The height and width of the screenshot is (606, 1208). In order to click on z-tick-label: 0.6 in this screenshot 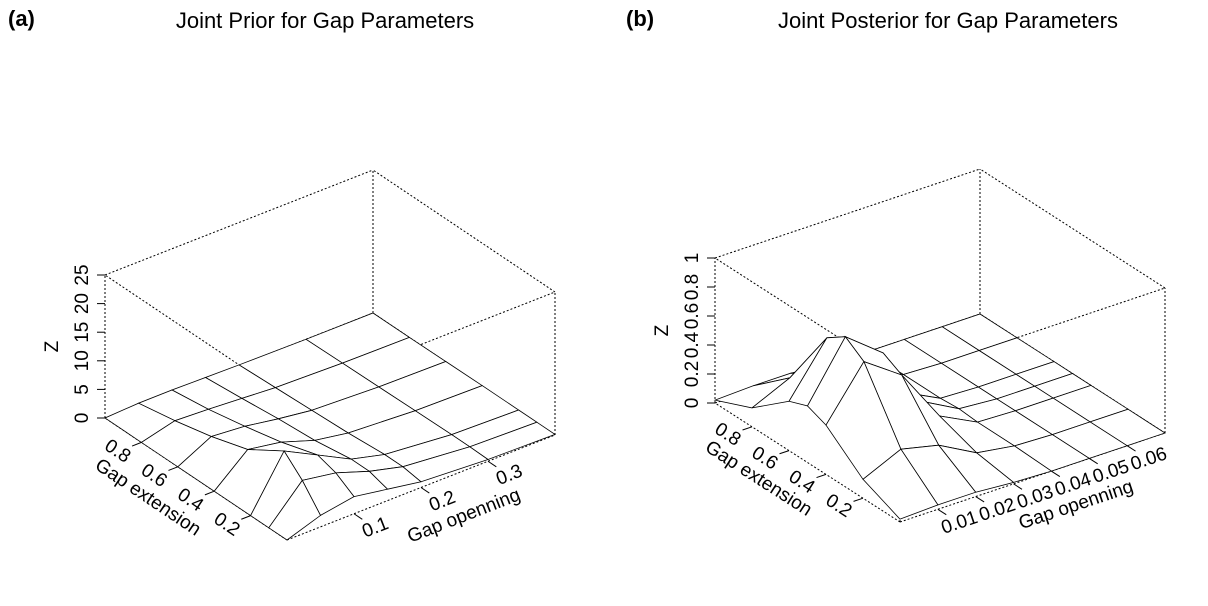, I will do `click(692, 316)`.